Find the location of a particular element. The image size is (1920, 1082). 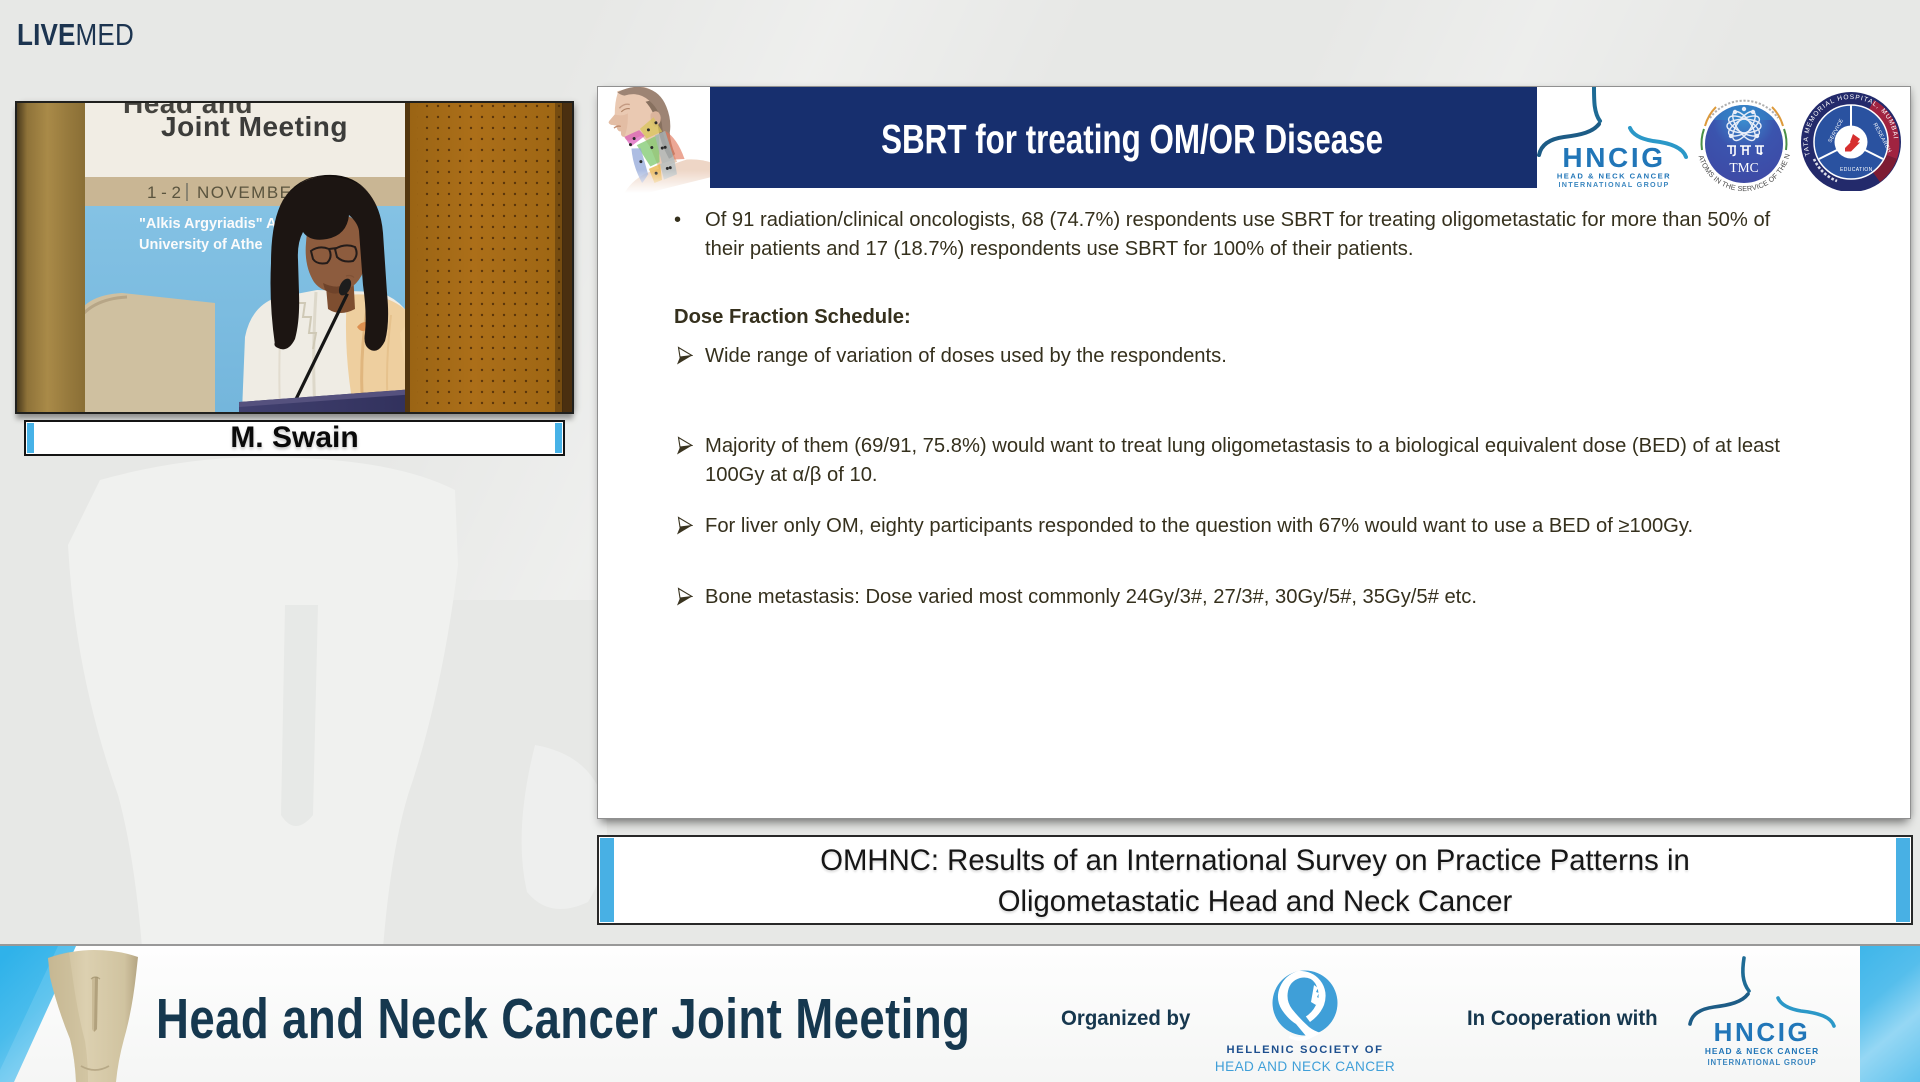

svg-text: Joint Meeting is located at coordinates (254, 126).